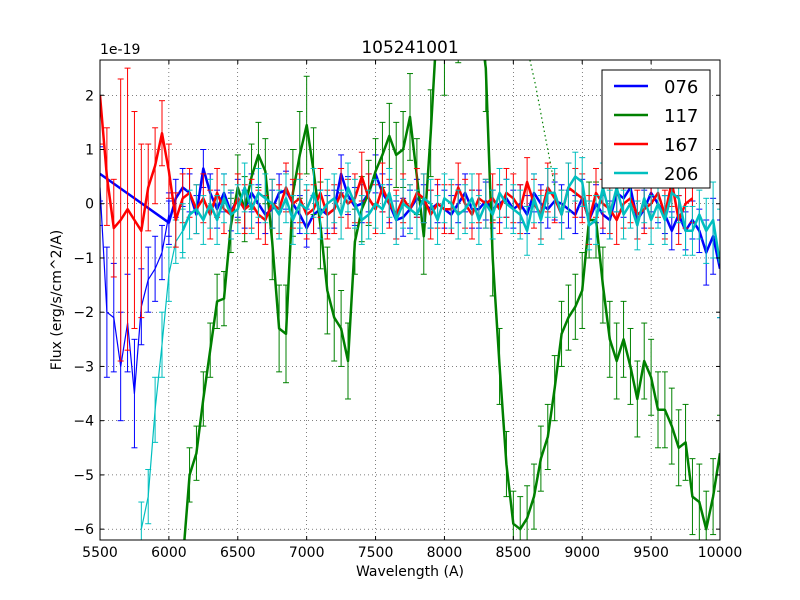  What do you see at coordinates (83, 476) in the screenshot?
I see `y-tick-label: −5` at bounding box center [83, 476].